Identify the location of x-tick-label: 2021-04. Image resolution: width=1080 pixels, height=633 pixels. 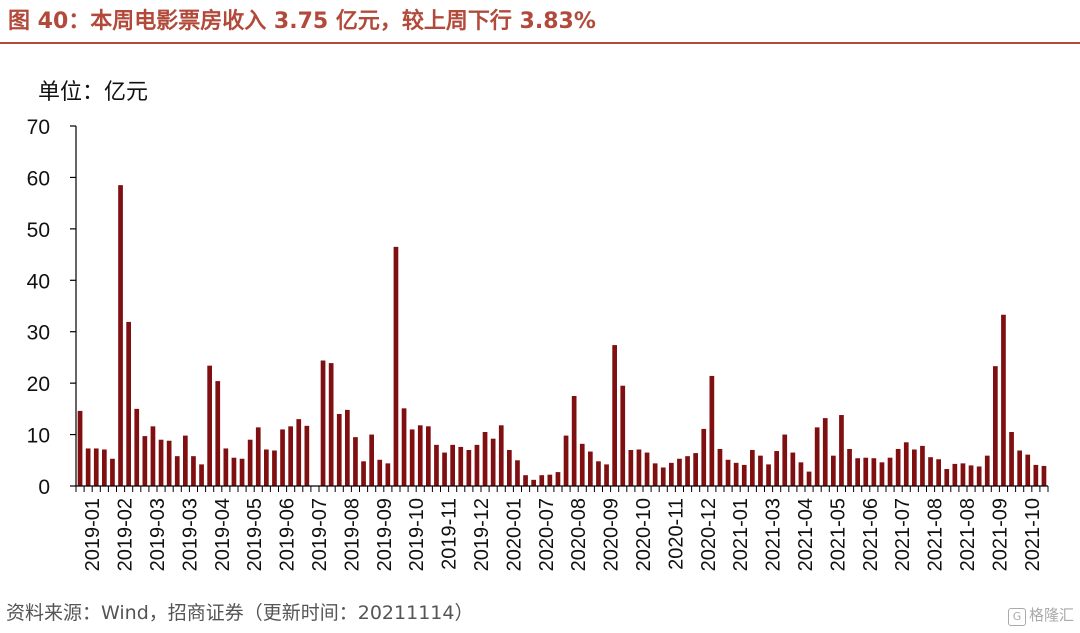
(806, 534).